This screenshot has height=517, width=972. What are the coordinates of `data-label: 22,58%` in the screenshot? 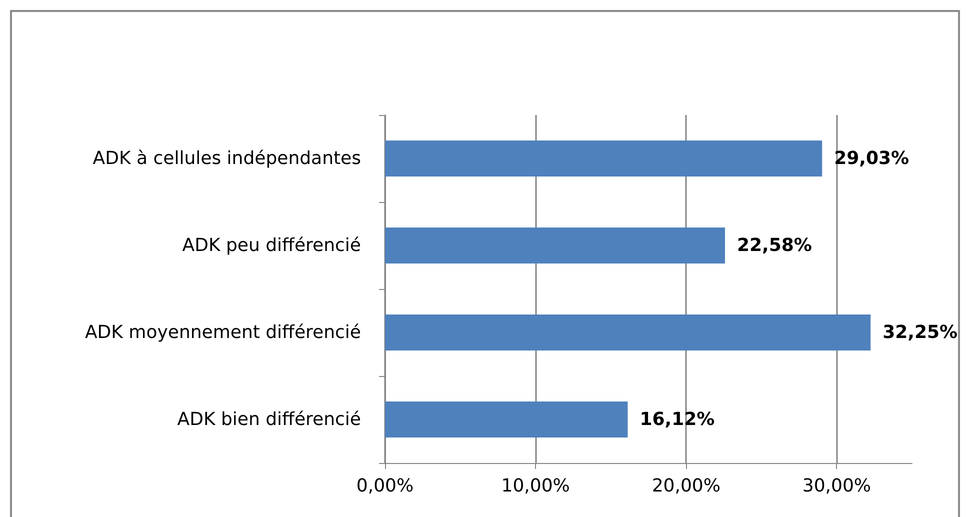 It's located at (774, 245).